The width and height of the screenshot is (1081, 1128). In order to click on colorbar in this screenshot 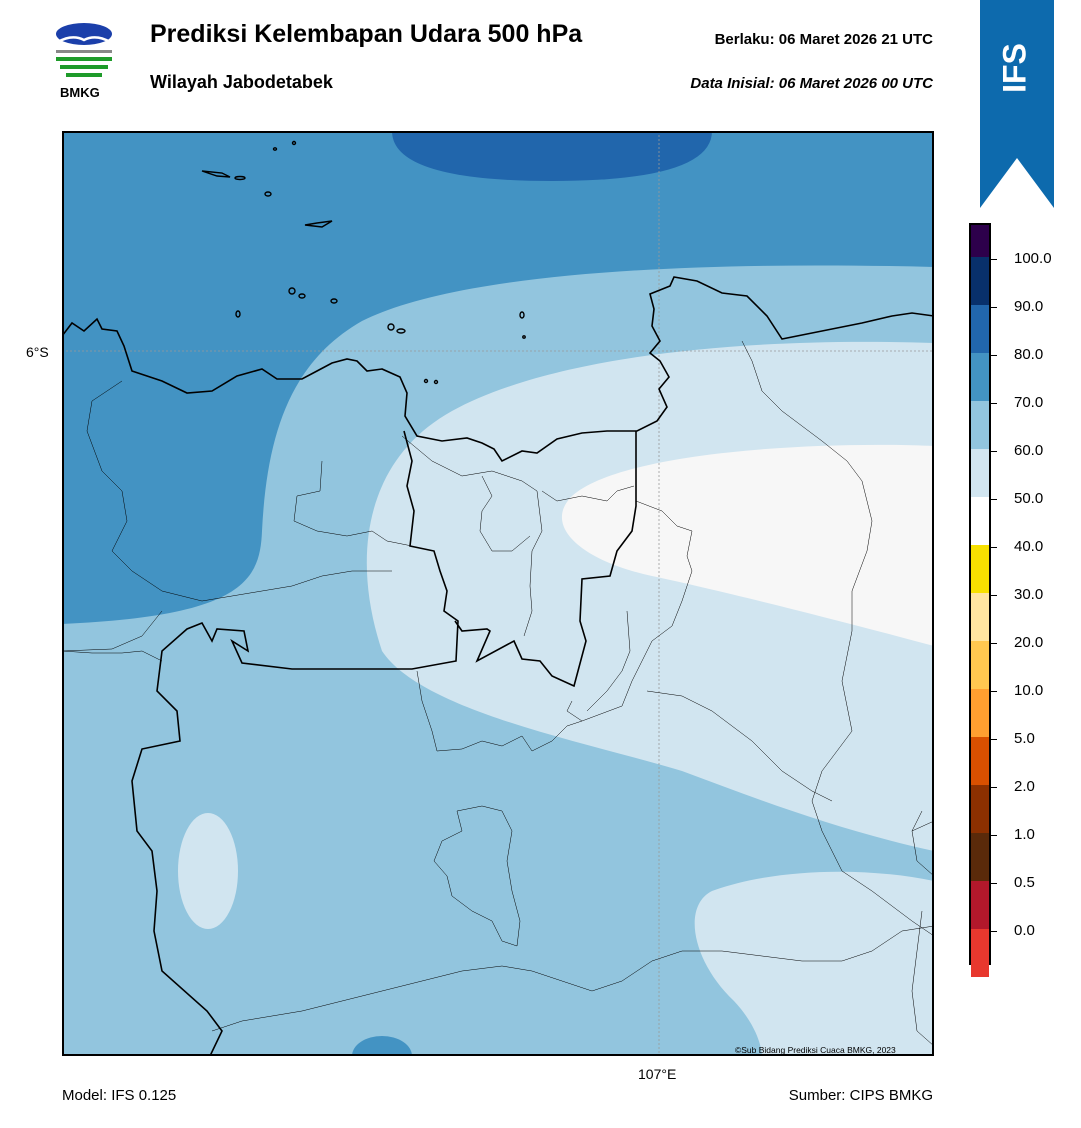, I will do `click(980, 600)`.